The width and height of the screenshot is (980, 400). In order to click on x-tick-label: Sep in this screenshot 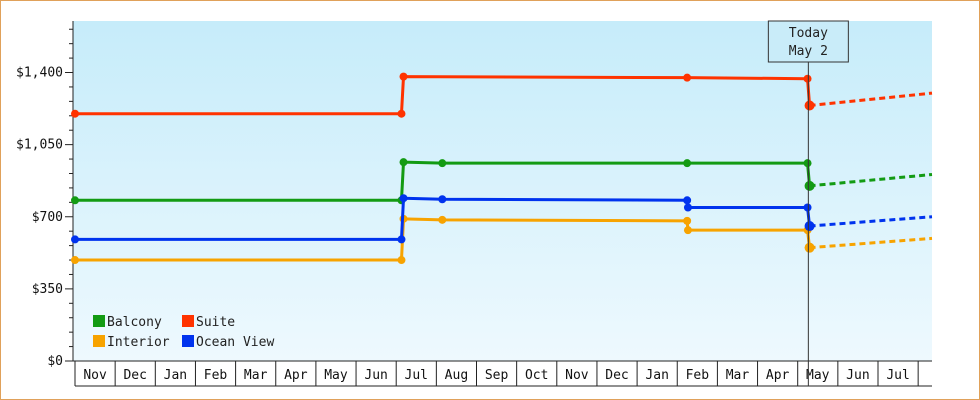, I will do `click(497, 375)`.